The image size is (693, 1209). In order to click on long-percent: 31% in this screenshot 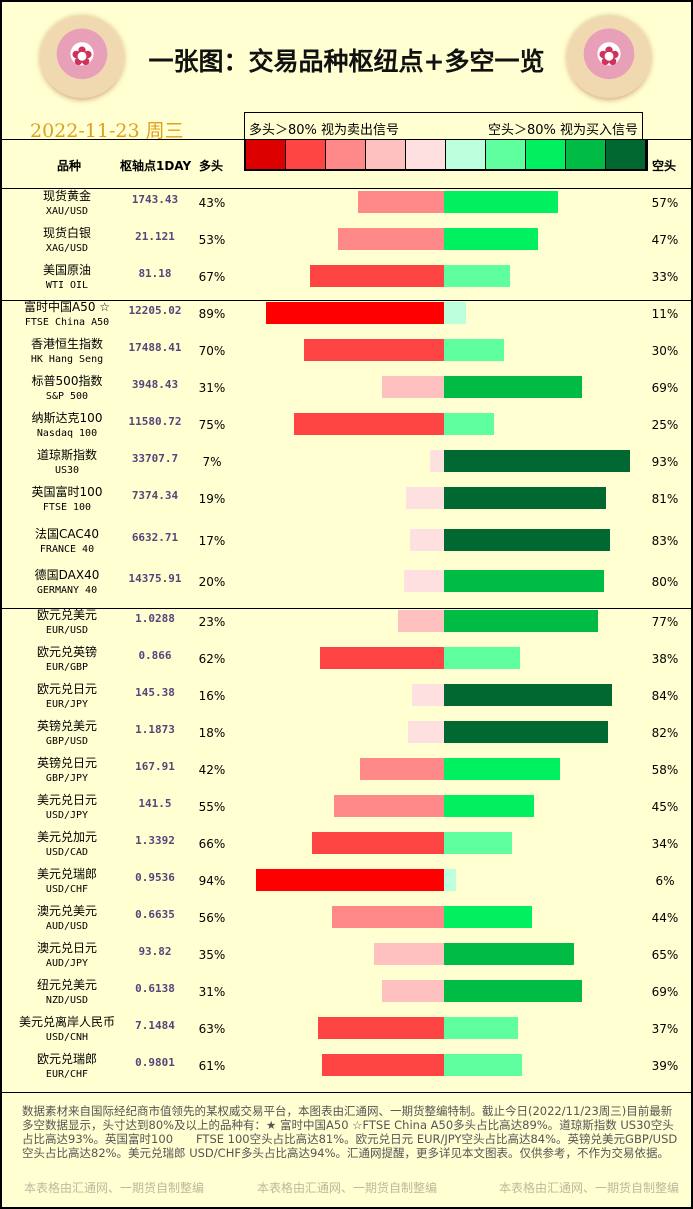, I will do `click(212, 388)`.